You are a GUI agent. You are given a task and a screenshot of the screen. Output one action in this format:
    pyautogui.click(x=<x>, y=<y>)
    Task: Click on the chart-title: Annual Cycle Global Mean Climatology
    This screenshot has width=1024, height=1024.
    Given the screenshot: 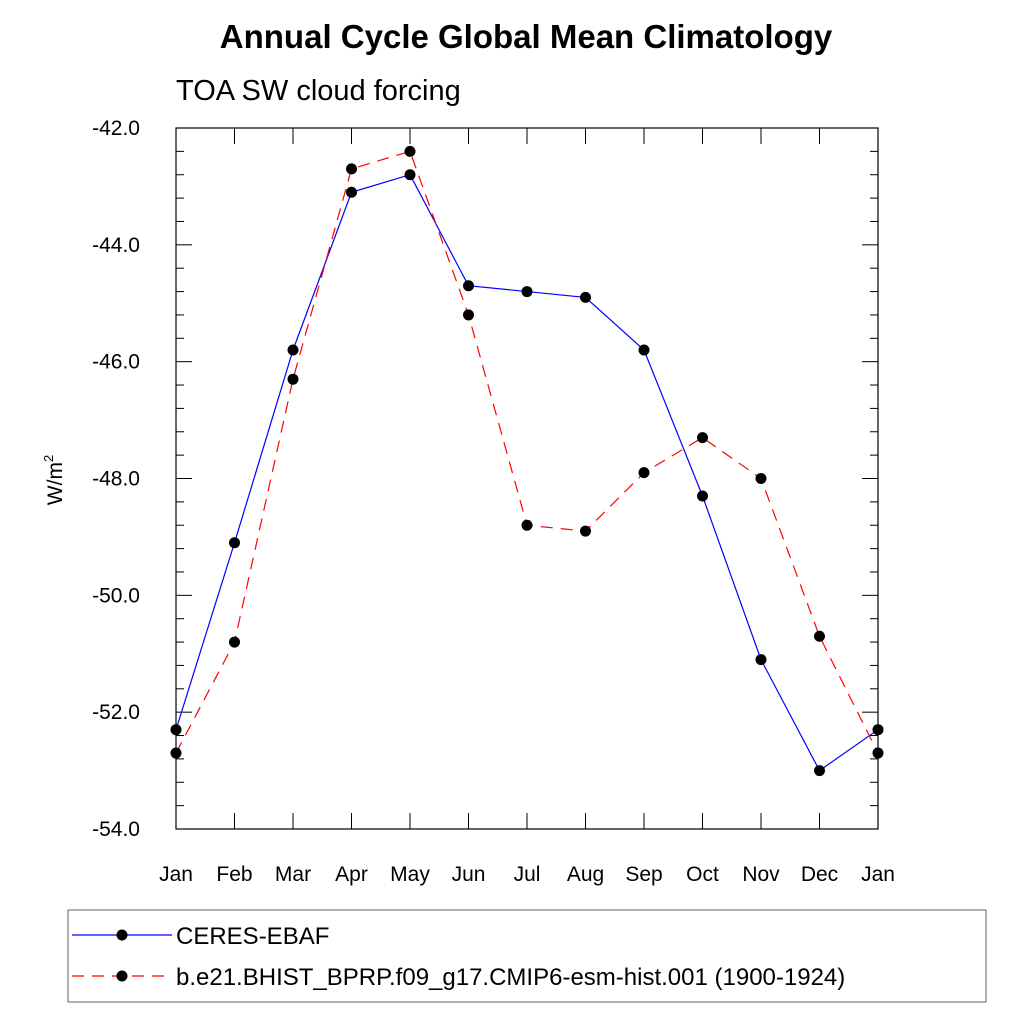 What is the action you would take?
    pyautogui.click(x=526, y=36)
    